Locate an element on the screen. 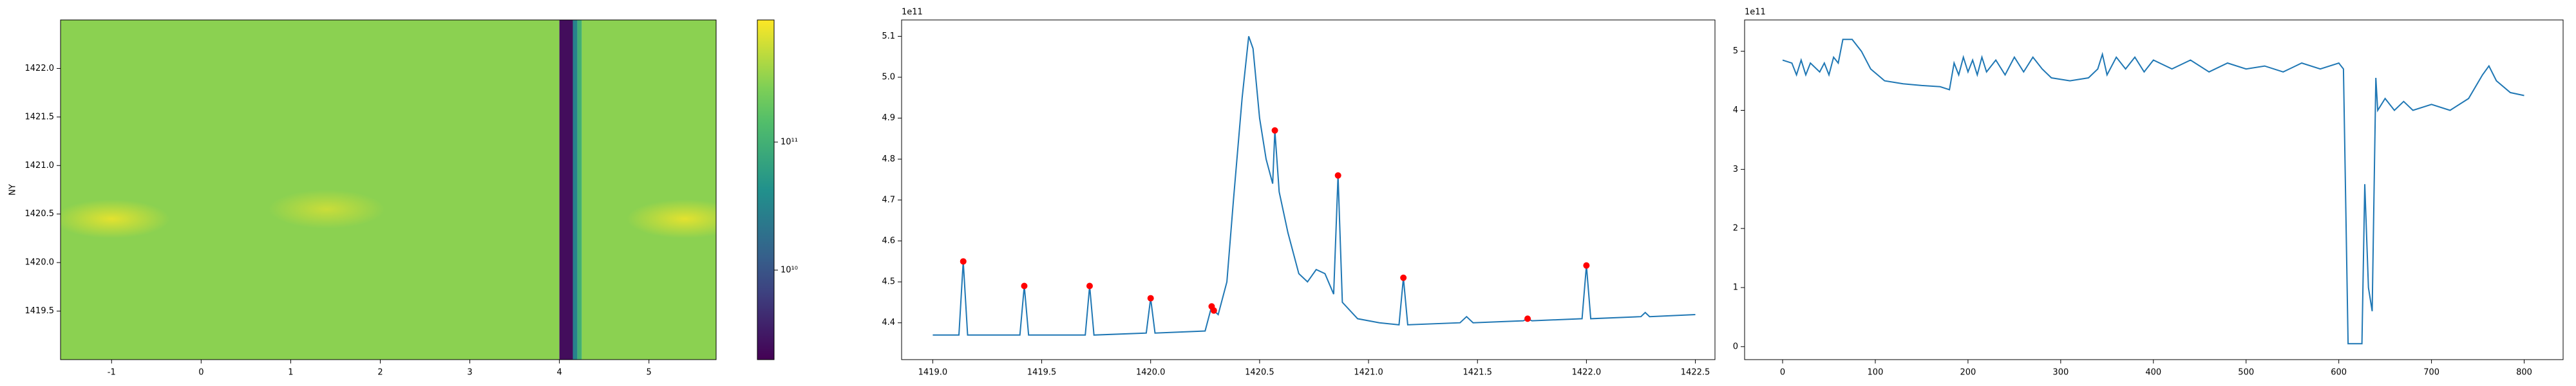 This screenshot has width=2576, height=386. x-tick-label: 4 is located at coordinates (559, 373).